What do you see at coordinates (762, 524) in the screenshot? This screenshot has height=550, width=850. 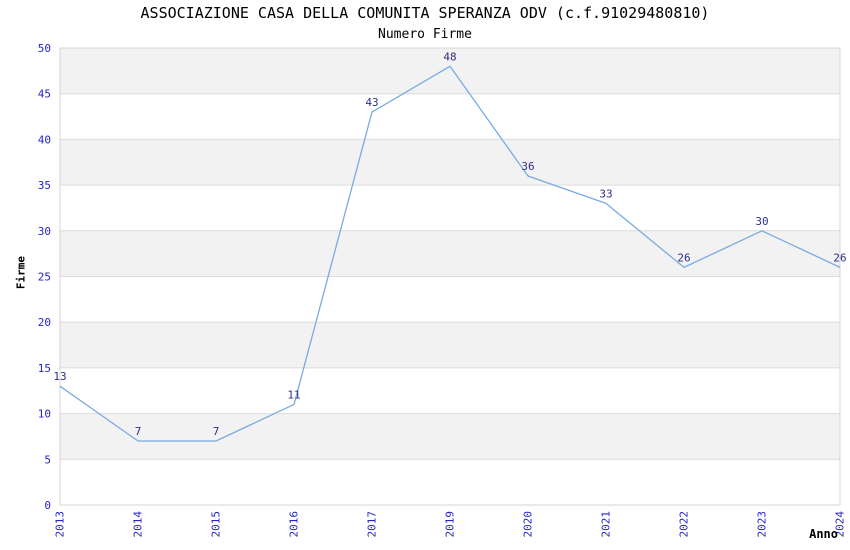 I see `x-tick-label: 2023` at bounding box center [762, 524].